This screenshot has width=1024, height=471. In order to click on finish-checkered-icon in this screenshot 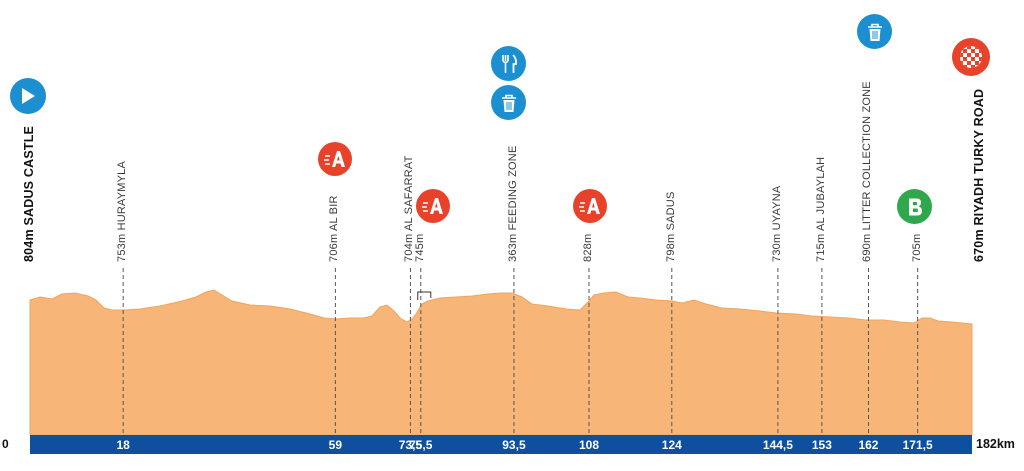, I will do `click(971, 57)`.